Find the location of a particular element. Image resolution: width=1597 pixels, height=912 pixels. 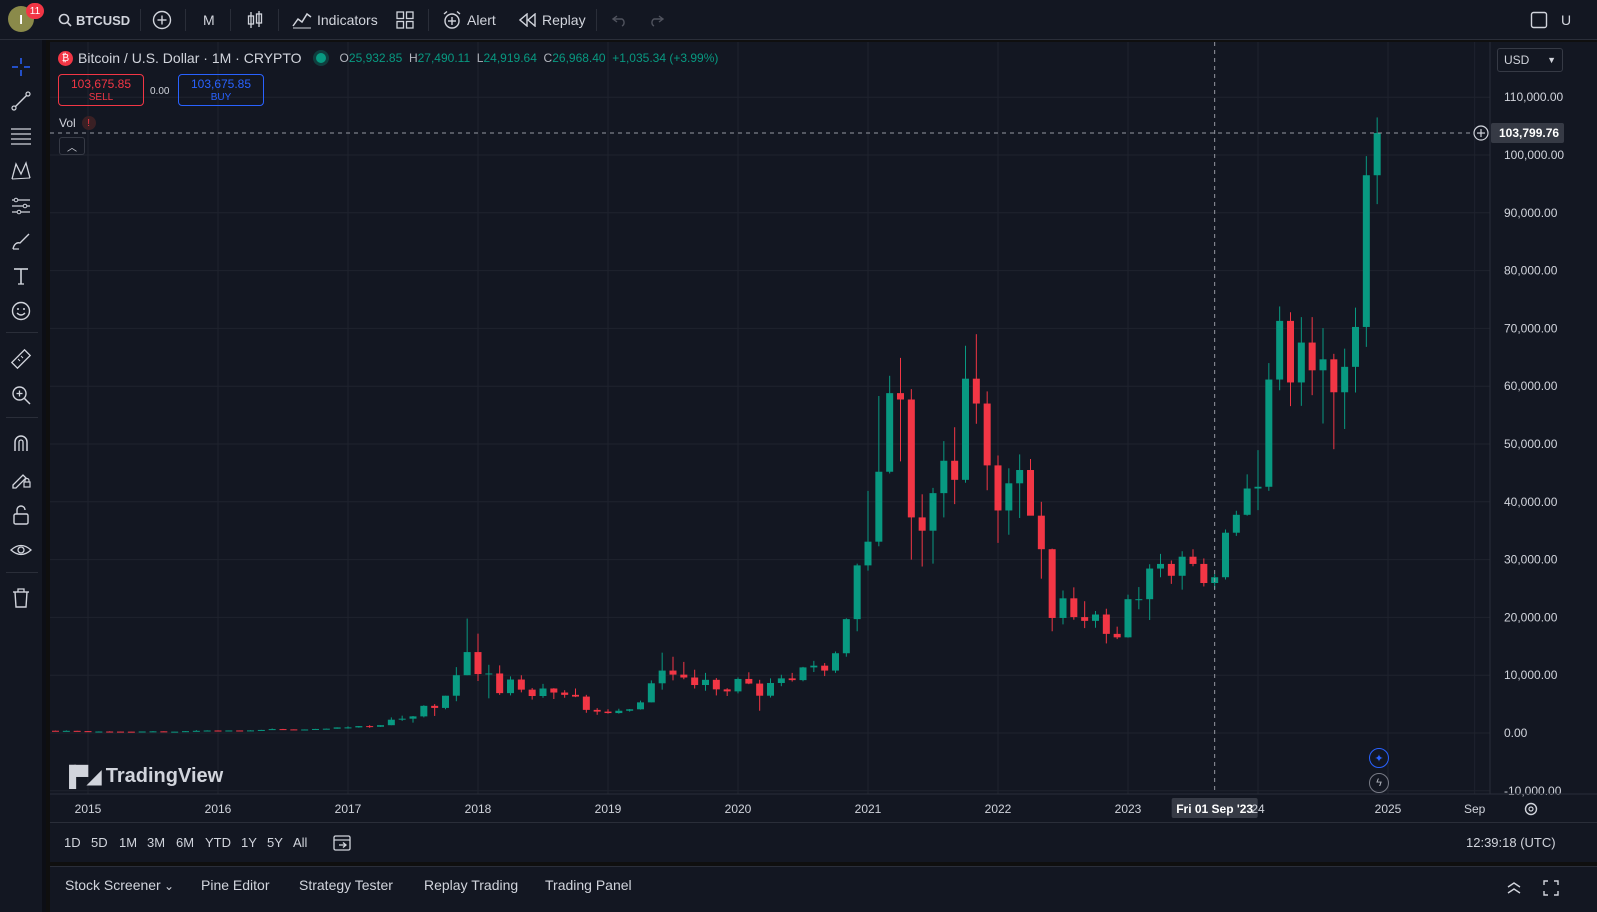

symbol-search-button: BTCUSD is located at coordinates (94, 20).